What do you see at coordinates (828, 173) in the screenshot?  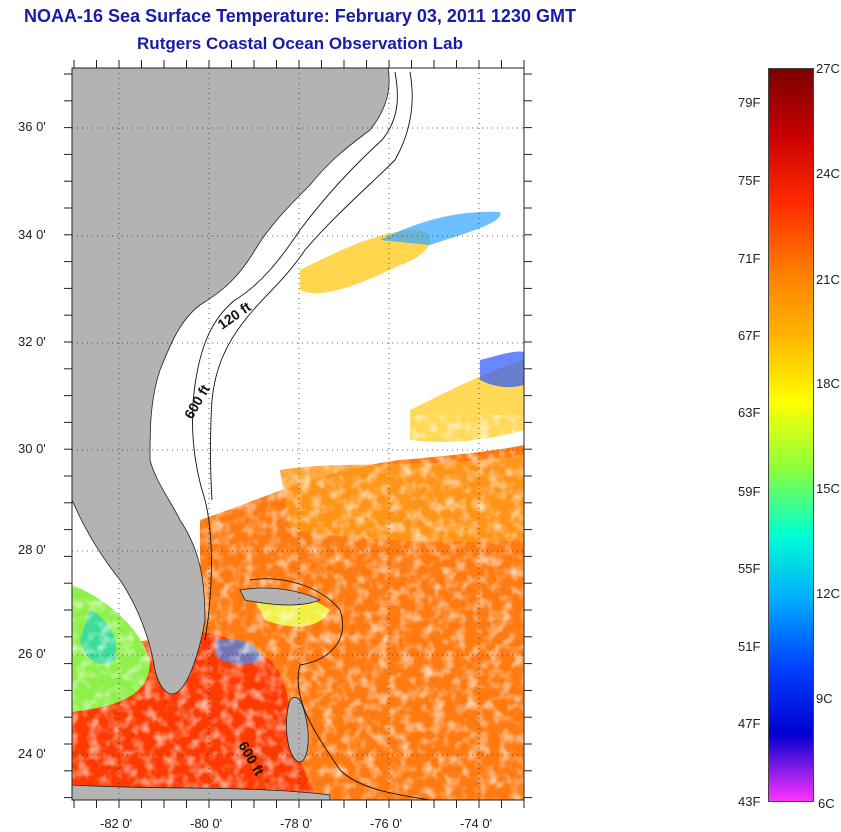 I see `colorbar-celsius-label: 24C` at bounding box center [828, 173].